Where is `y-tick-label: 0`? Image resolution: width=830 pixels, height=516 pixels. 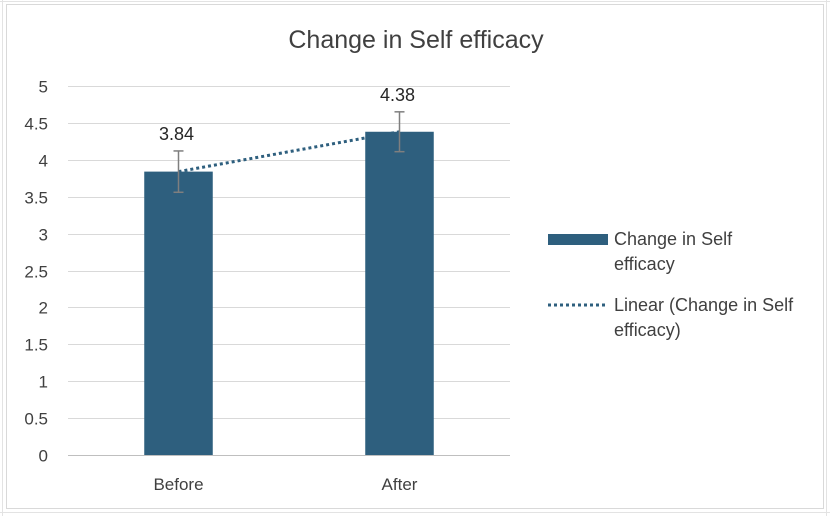
y-tick-label: 0 is located at coordinates (43, 456).